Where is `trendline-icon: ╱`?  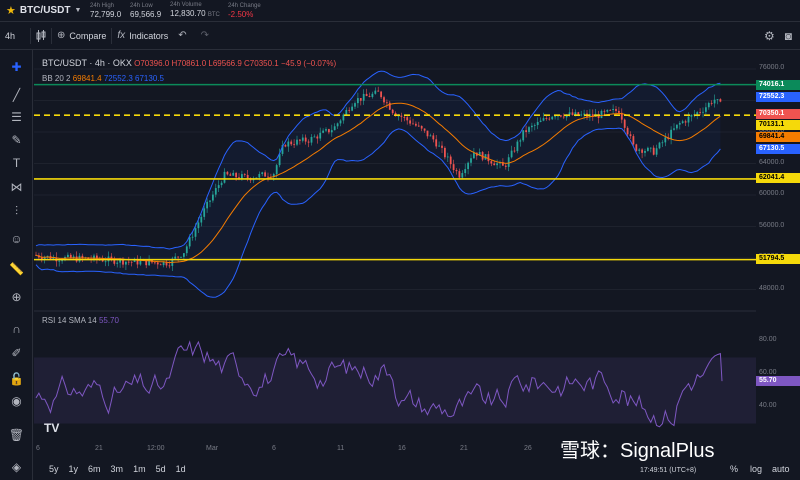
trendline-icon: ╱ is located at coordinates (16, 95).